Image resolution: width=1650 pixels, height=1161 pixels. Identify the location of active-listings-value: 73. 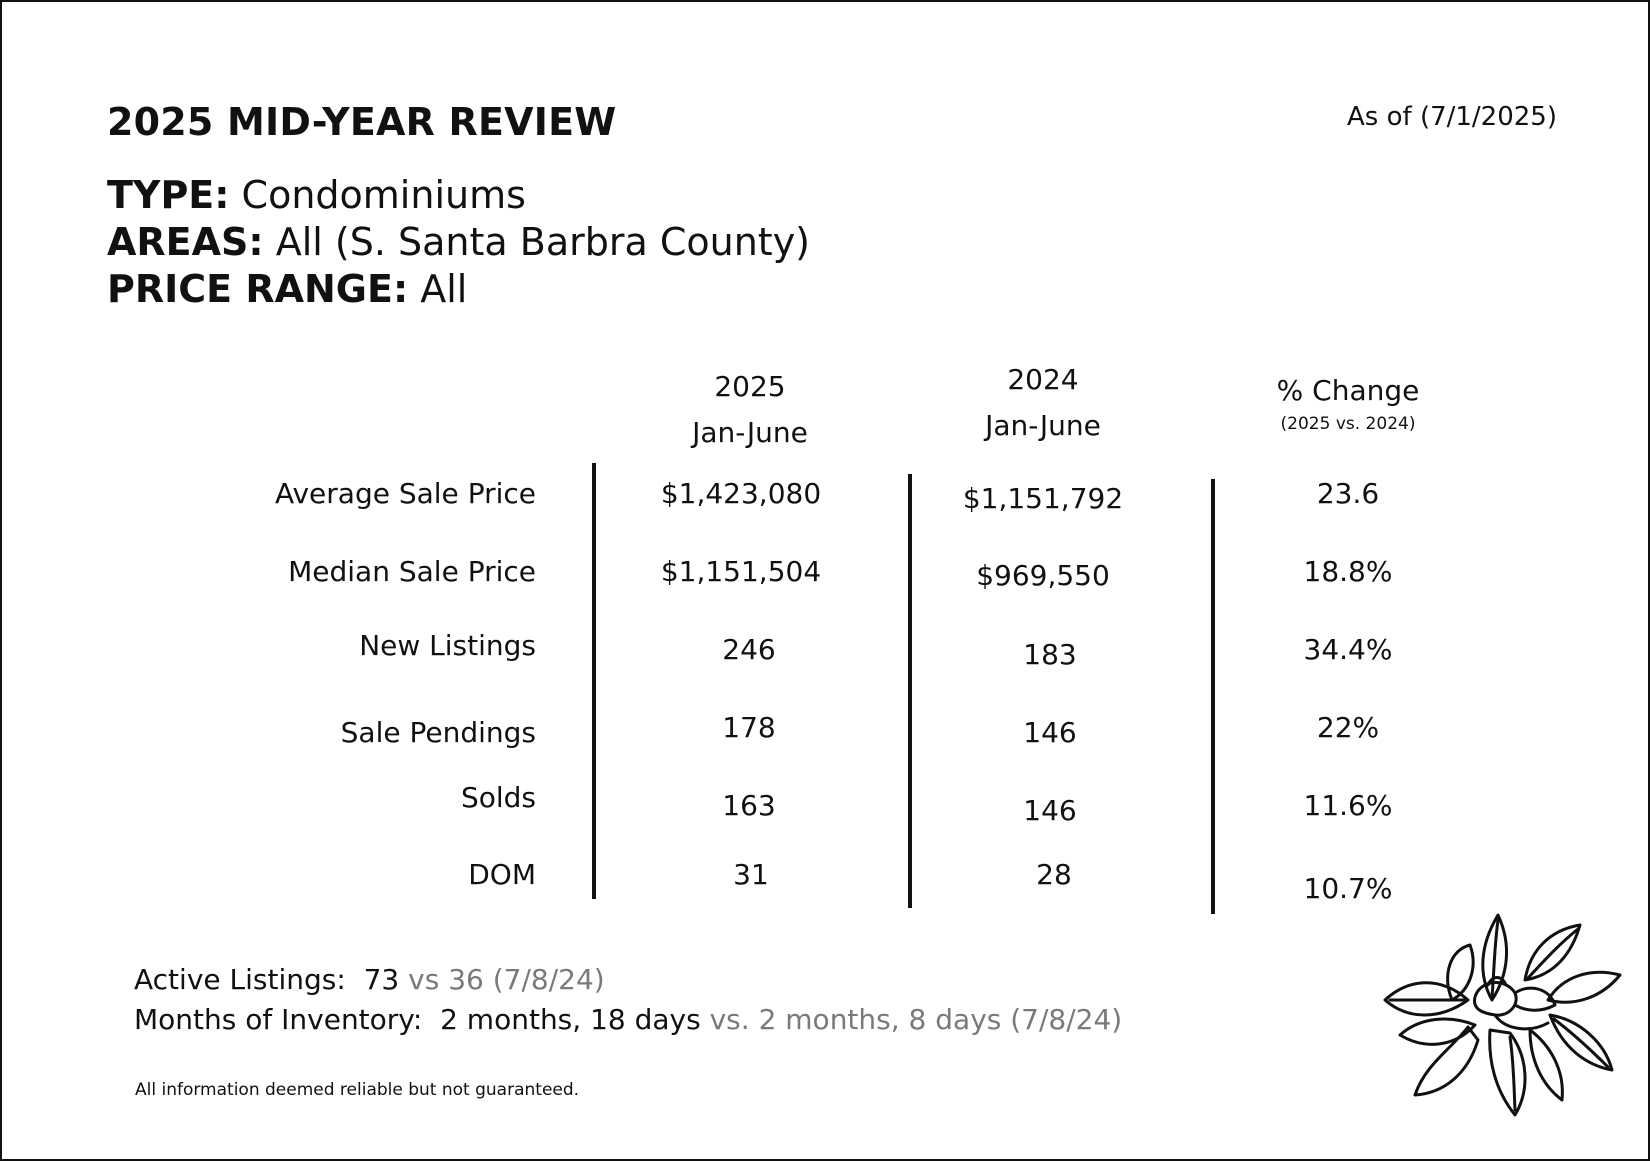
(381, 979).